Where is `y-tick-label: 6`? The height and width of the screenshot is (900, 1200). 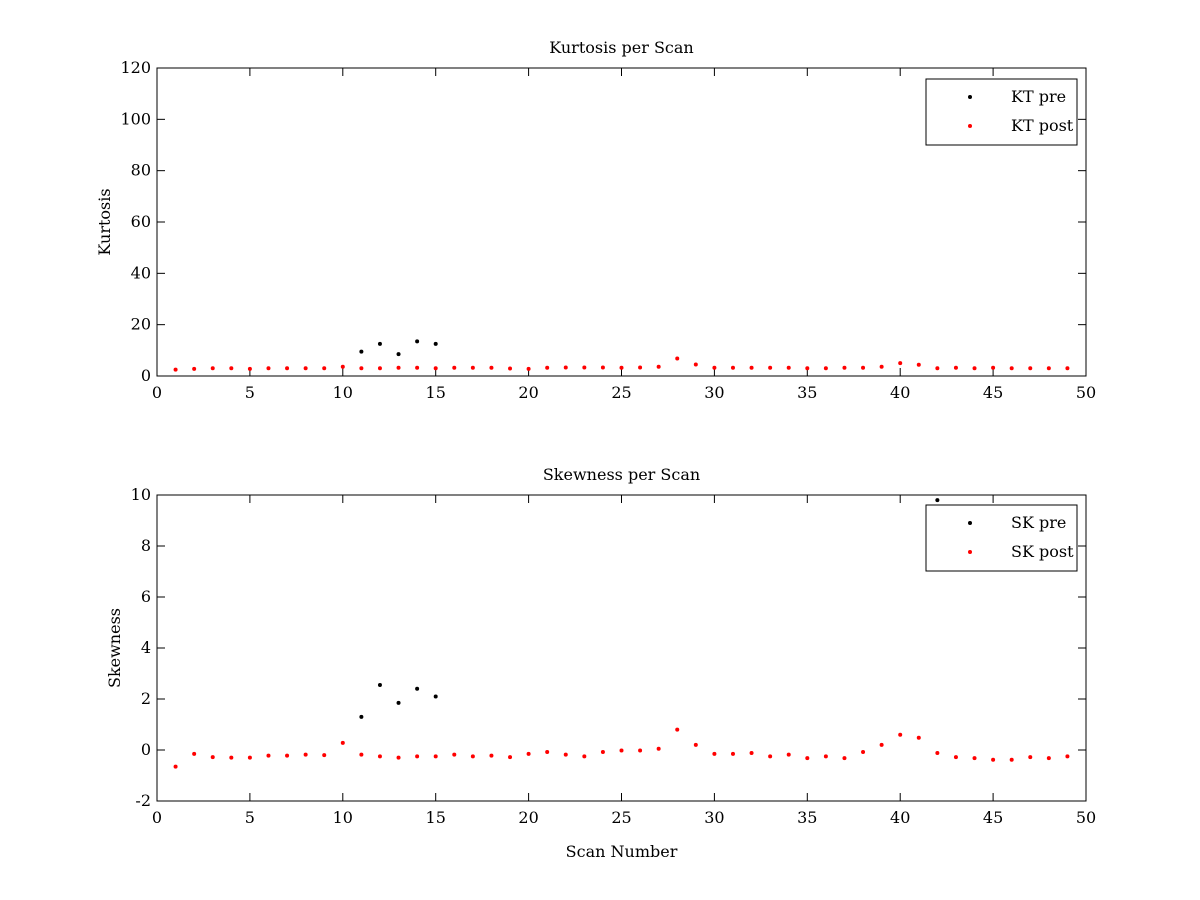 y-tick-label: 6 is located at coordinates (146, 596).